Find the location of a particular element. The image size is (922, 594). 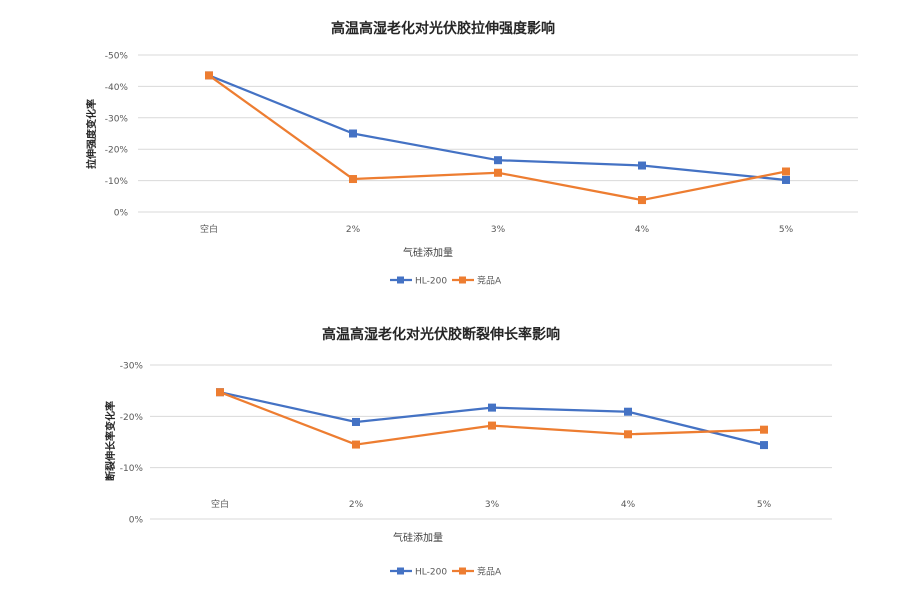

y-axis-label: 断裂伸长率变化率 is located at coordinates (110, 441).